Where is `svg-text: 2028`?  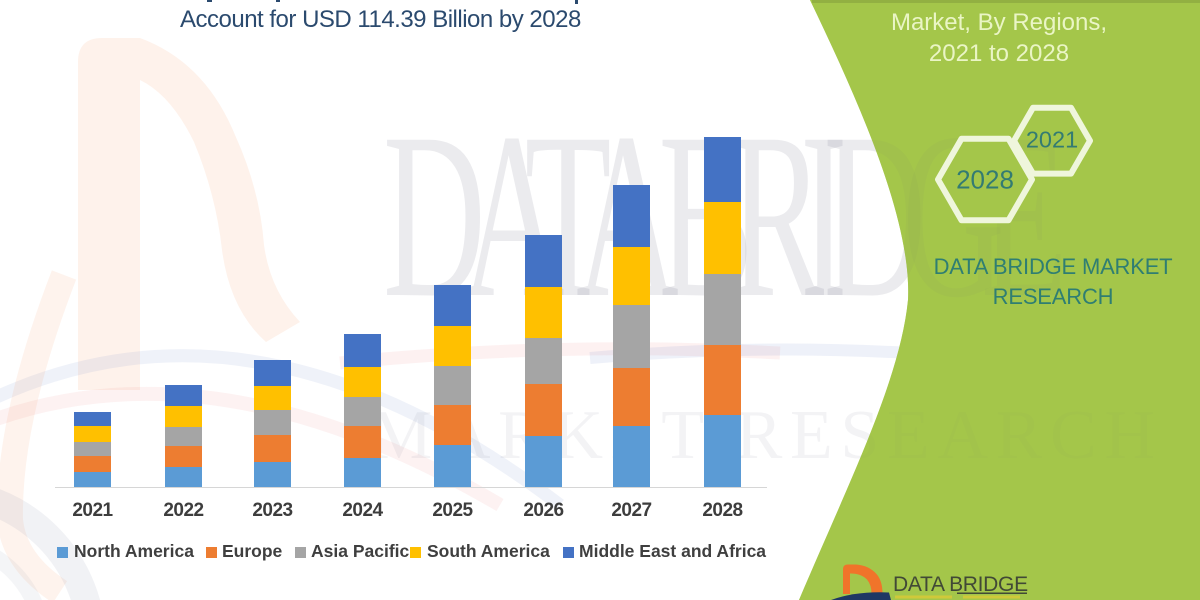 svg-text: 2028 is located at coordinates (985, 180).